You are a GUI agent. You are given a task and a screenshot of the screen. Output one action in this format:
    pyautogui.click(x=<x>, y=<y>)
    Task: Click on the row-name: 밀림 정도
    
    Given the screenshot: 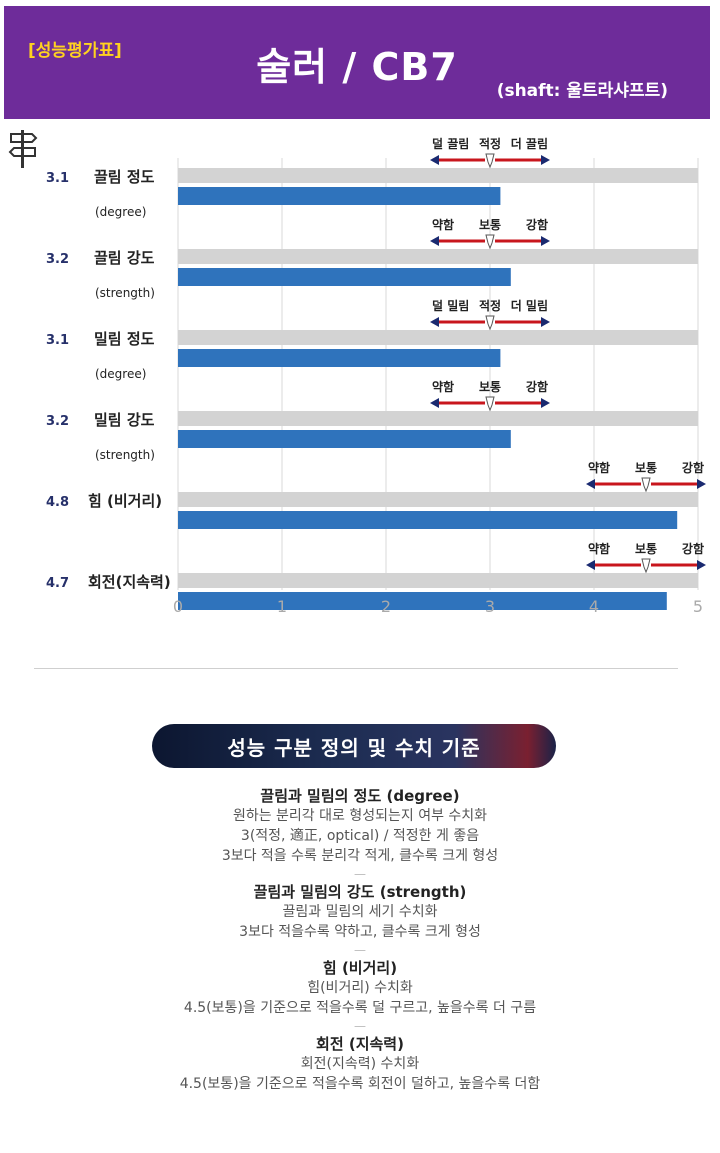 What is the action you would take?
    pyautogui.click(x=124, y=339)
    